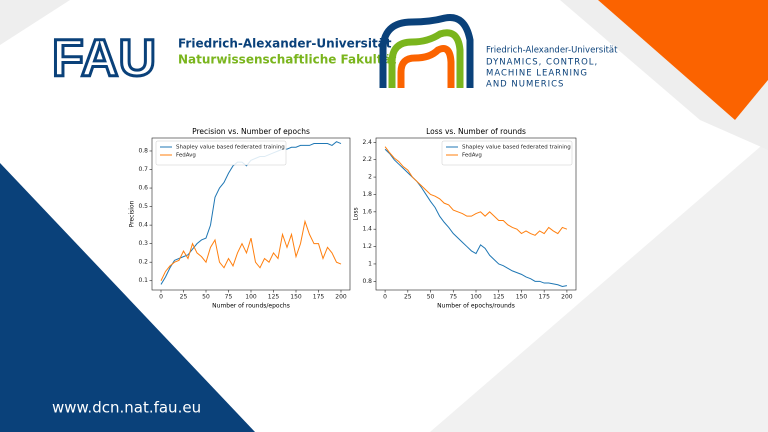 This screenshot has height=432, width=768. What do you see at coordinates (126, 408) in the screenshot?
I see `url: www.dcn.nat.fau.eu` at bounding box center [126, 408].